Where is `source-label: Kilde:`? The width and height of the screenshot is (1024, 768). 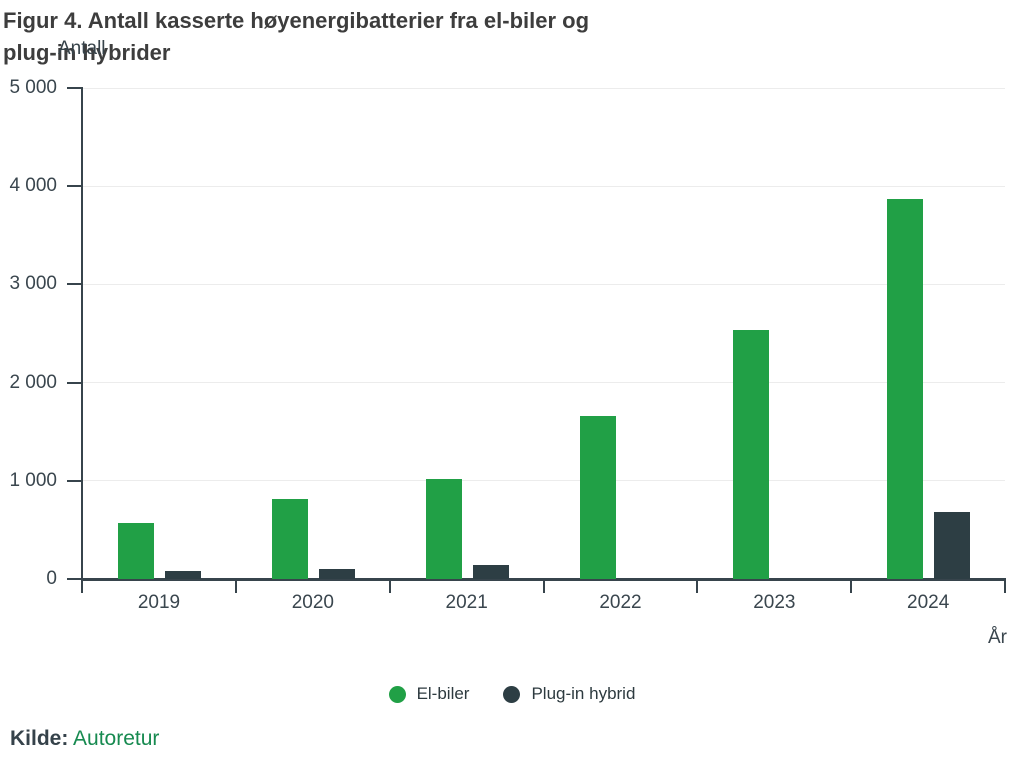 source-label: Kilde: is located at coordinates (39, 738).